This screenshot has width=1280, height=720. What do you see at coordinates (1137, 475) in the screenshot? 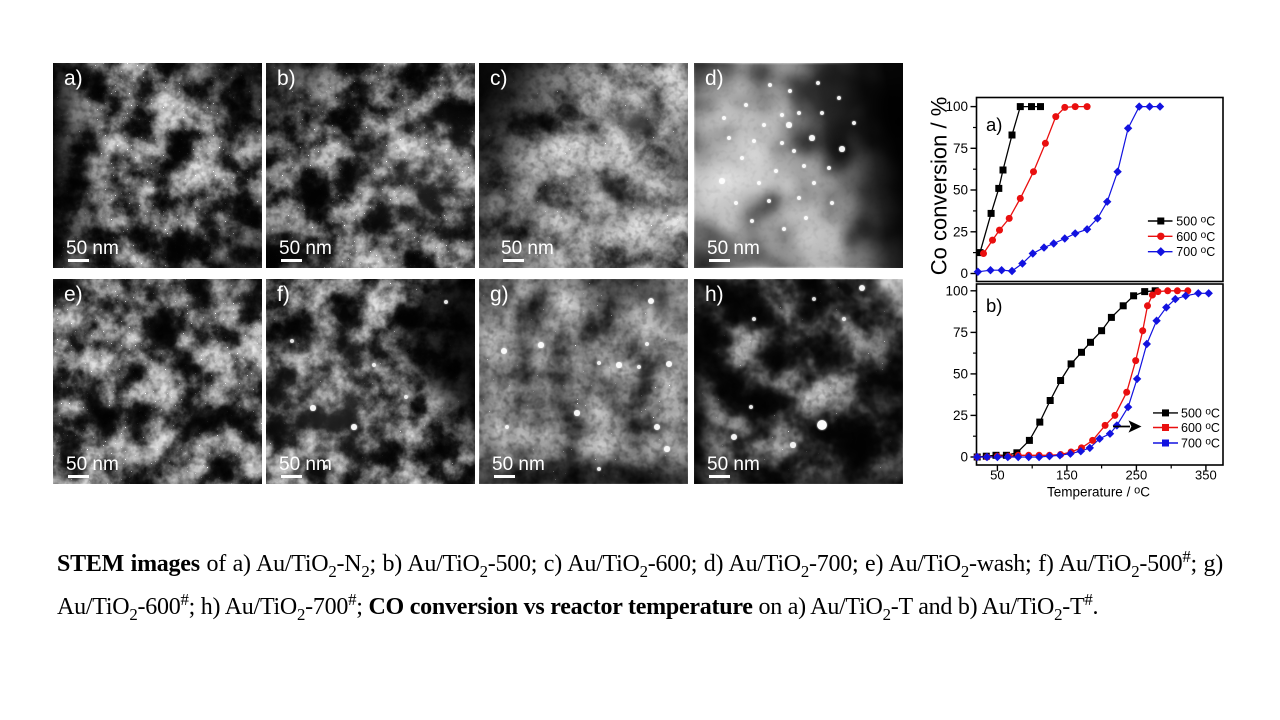
I see `svg-text: 250` at bounding box center [1137, 475].